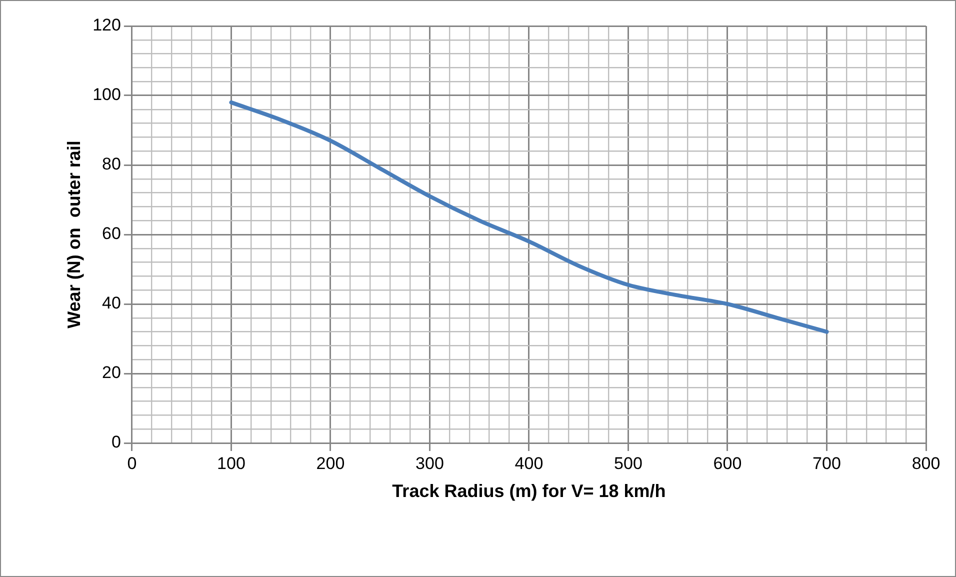 The width and height of the screenshot is (956, 577). What do you see at coordinates (231, 463) in the screenshot?
I see `x-tick-label: 100` at bounding box center [231, 463].